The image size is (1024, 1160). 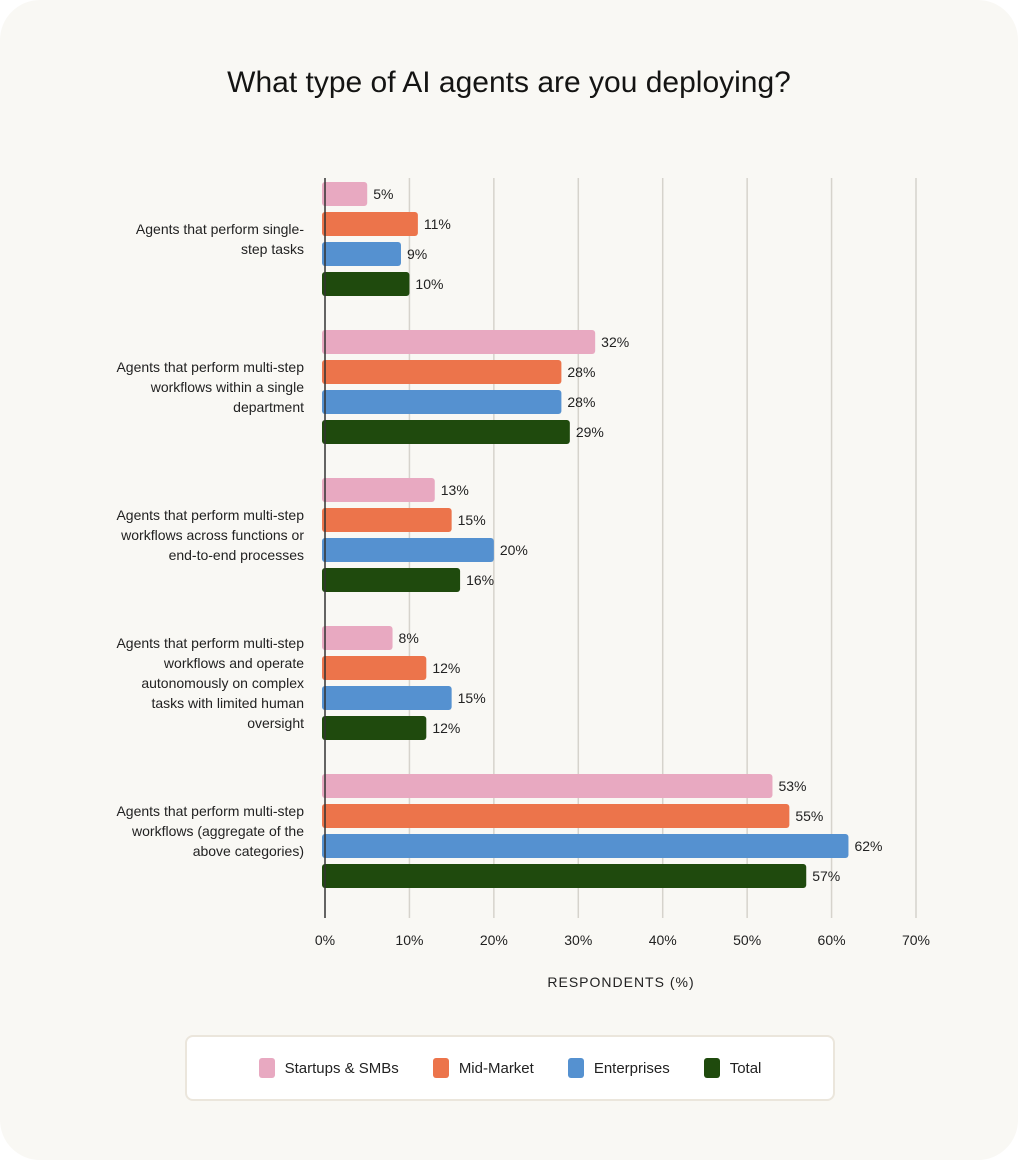 I want to click on legend-label: Startups & SMBs, so click(x=341, y=1068).